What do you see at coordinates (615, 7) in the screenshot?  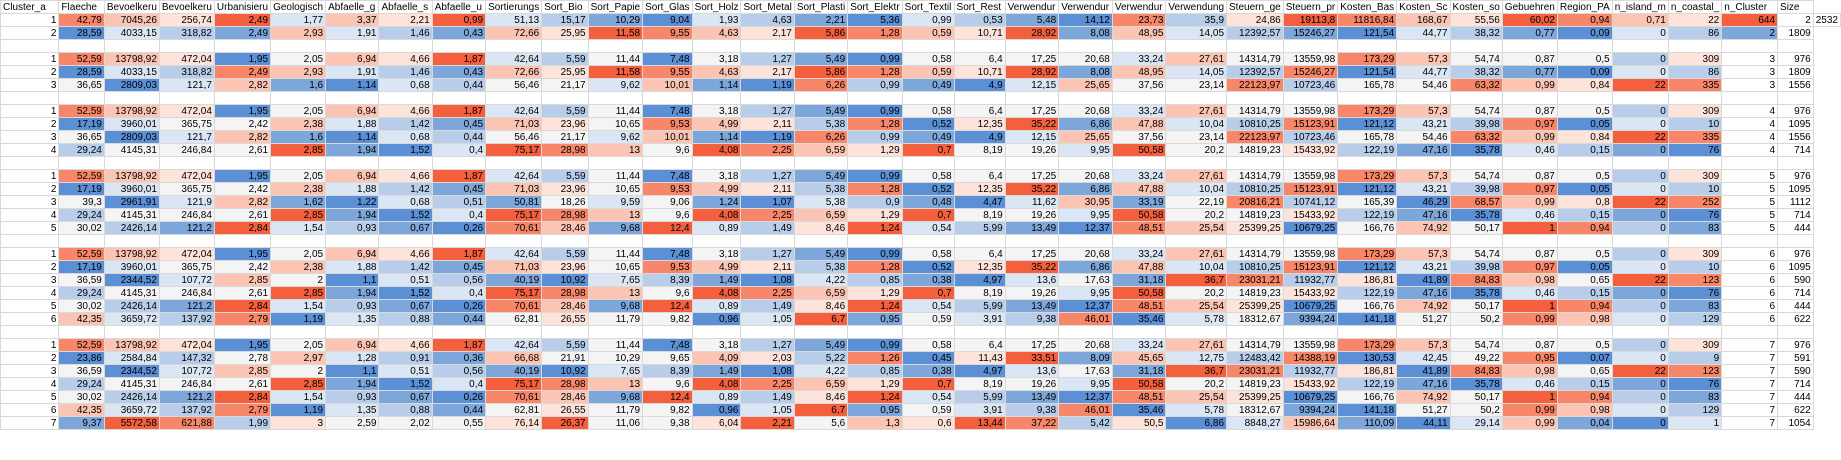 I see `column-header: Sort_Papie` at bounding box center [615, 7].